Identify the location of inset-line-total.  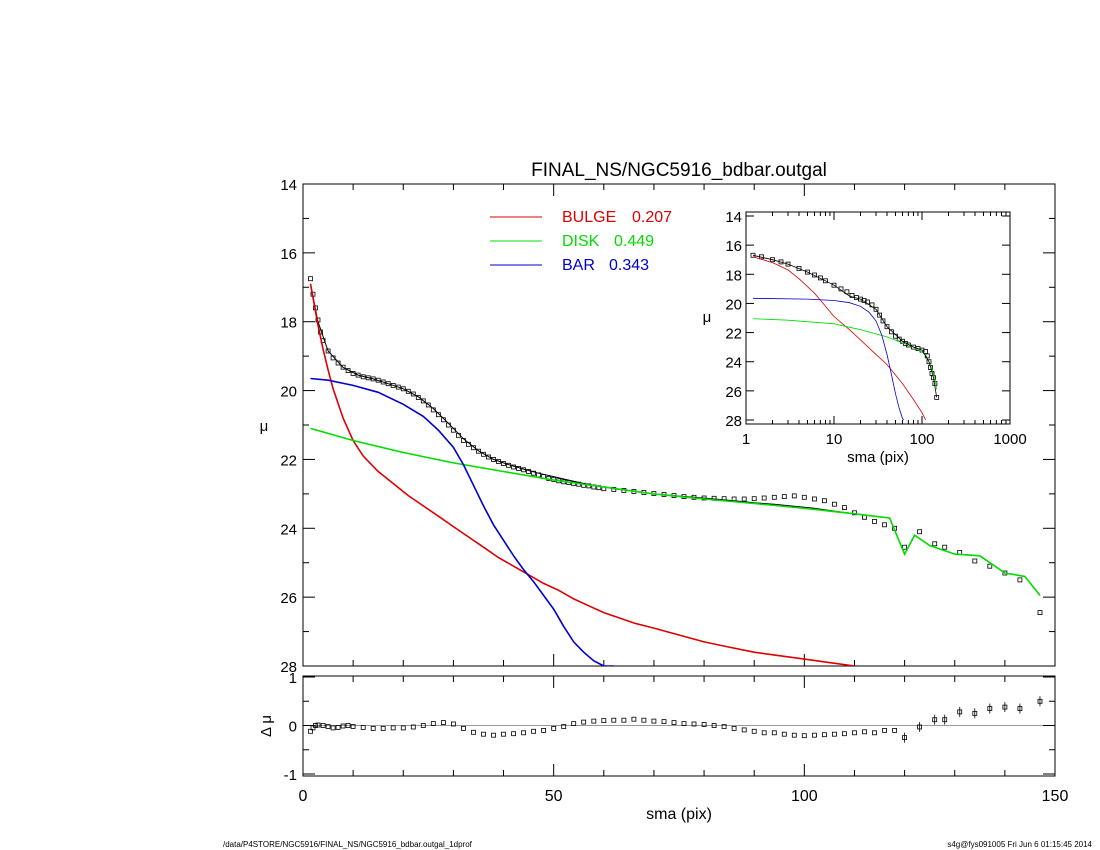
(845, 326).